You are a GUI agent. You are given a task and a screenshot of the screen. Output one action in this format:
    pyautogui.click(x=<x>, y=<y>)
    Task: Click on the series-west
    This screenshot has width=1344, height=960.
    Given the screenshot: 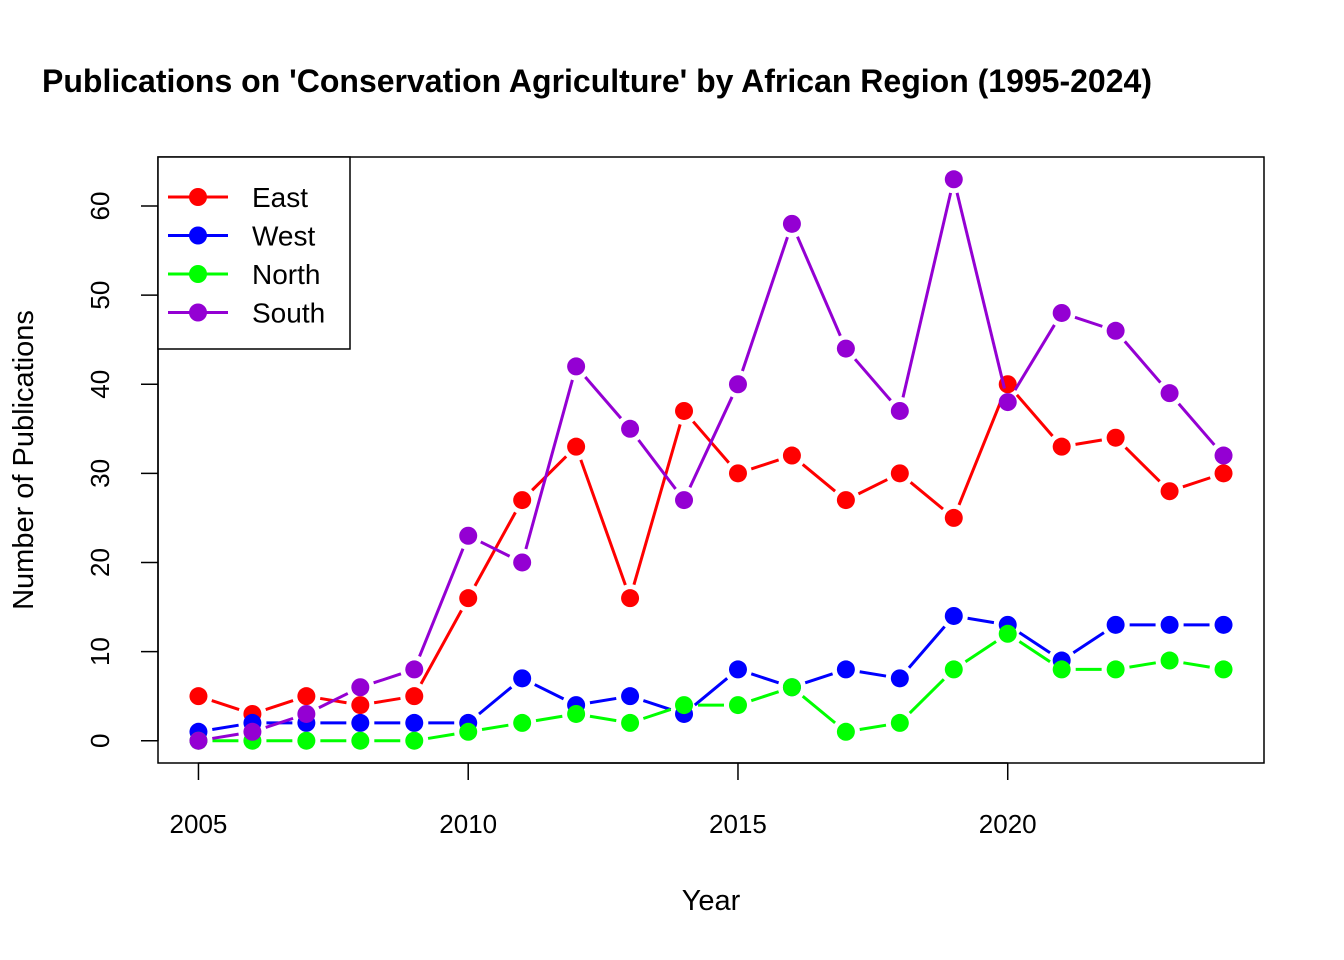 What is the action you would take?
    pyautogui.click(x=711, y=673)
    